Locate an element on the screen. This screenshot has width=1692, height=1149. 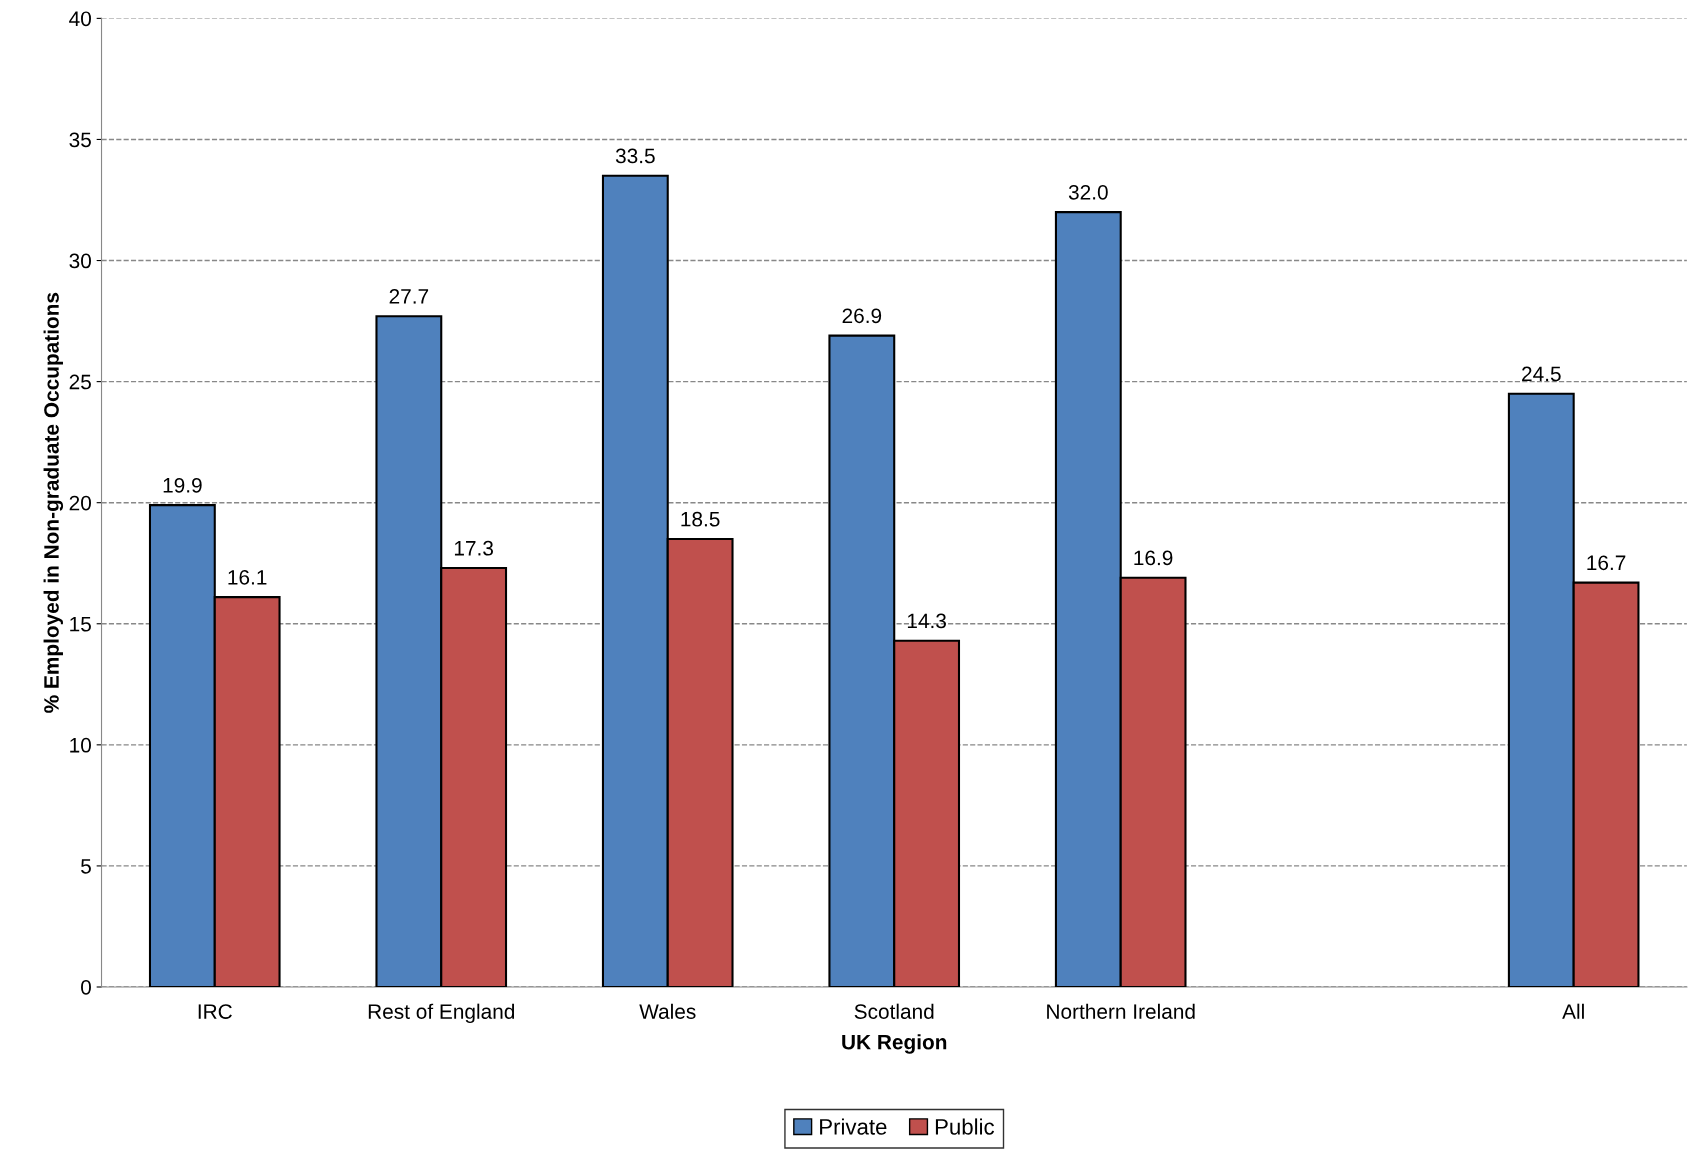
x-tick-label: IRC is located at coordinates (215, 1011).